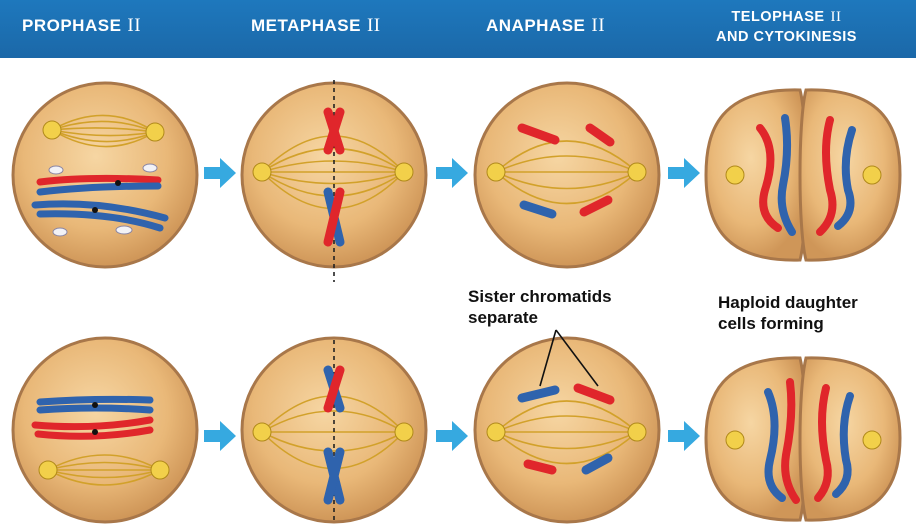  What do you see at coordinates (503, 317) in the screenshot?
I see `annotation-line: separate` at bounding box center [503, 317].